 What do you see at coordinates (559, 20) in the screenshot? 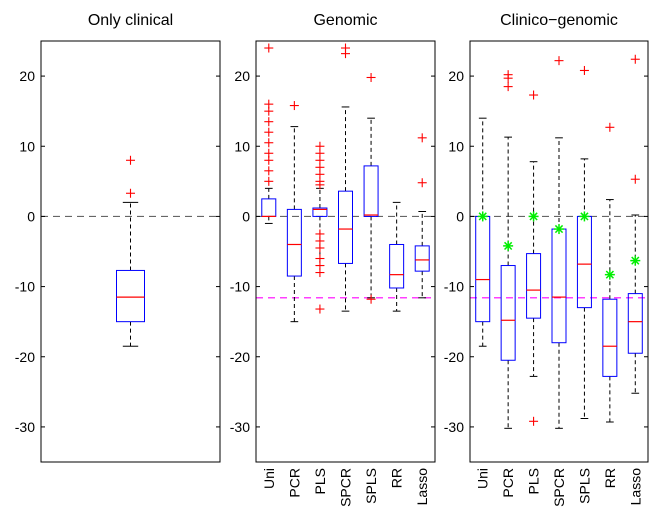
I see `panel-title: Clinico−genomic` at bounding box center [559, 20].